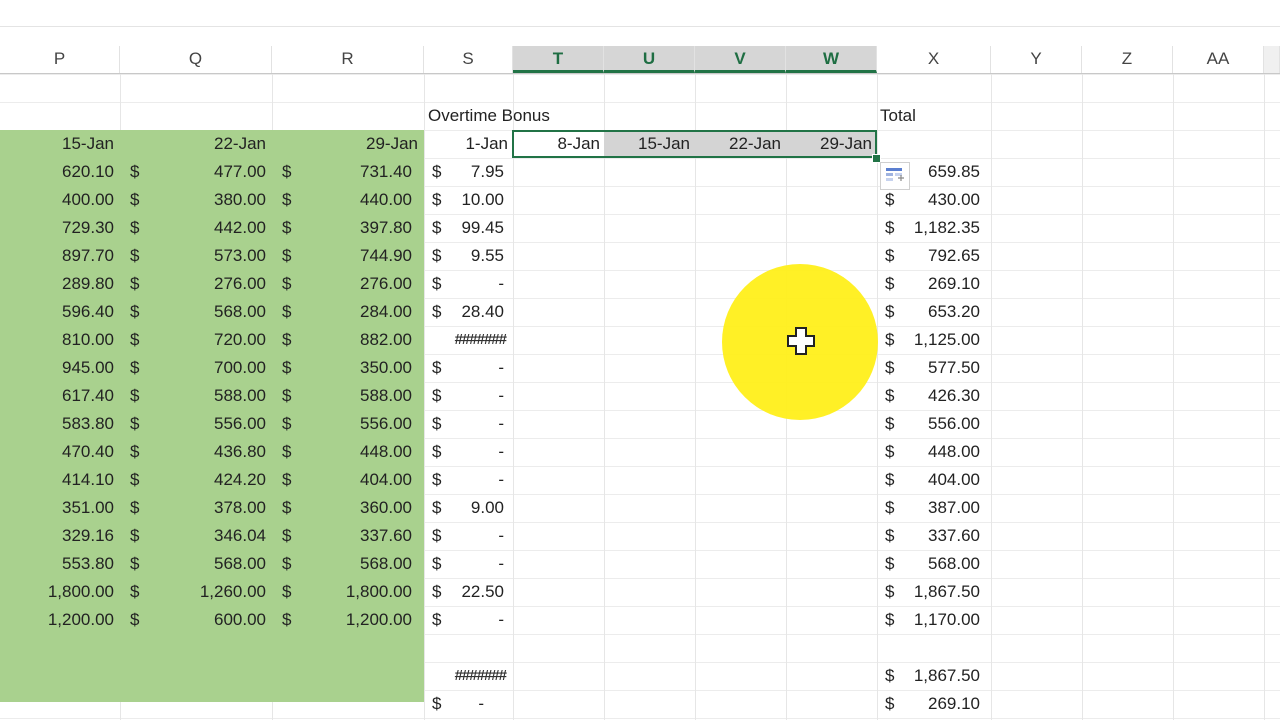  I want to click on summary-cell-s-overflow: #######, so click(480, 675).